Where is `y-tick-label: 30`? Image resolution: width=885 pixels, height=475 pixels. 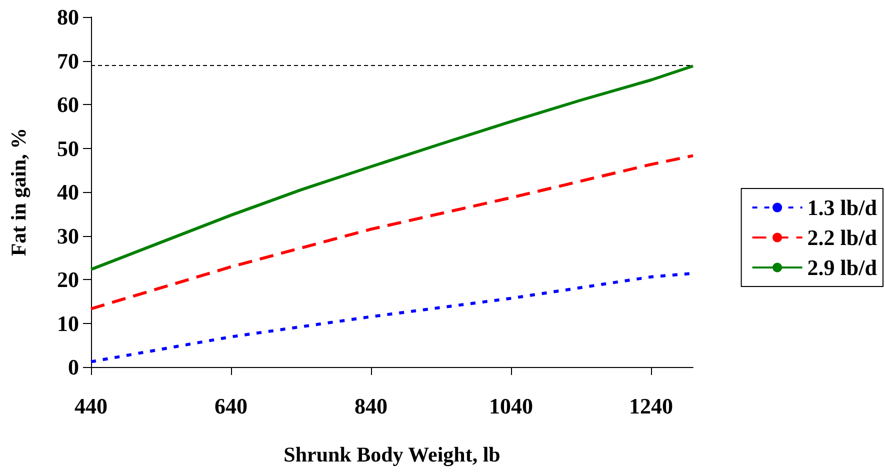
y-tick-label: 30 is located at coordinates (68, 235).